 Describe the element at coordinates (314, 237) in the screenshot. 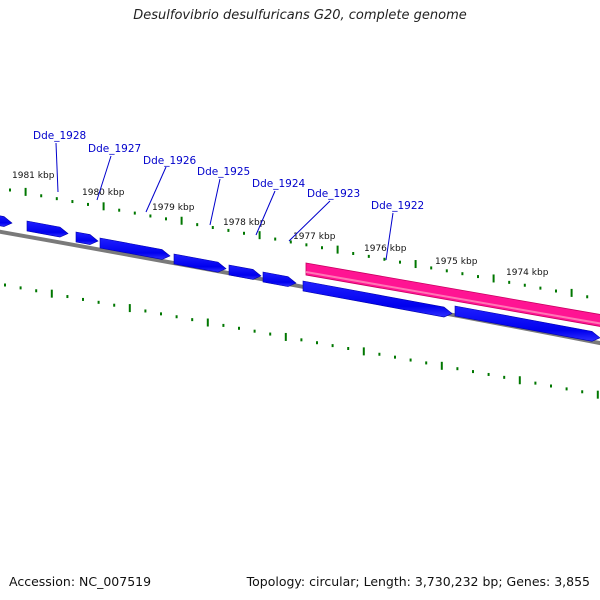

I see `kbp-label: 1977 kbp` at that location.